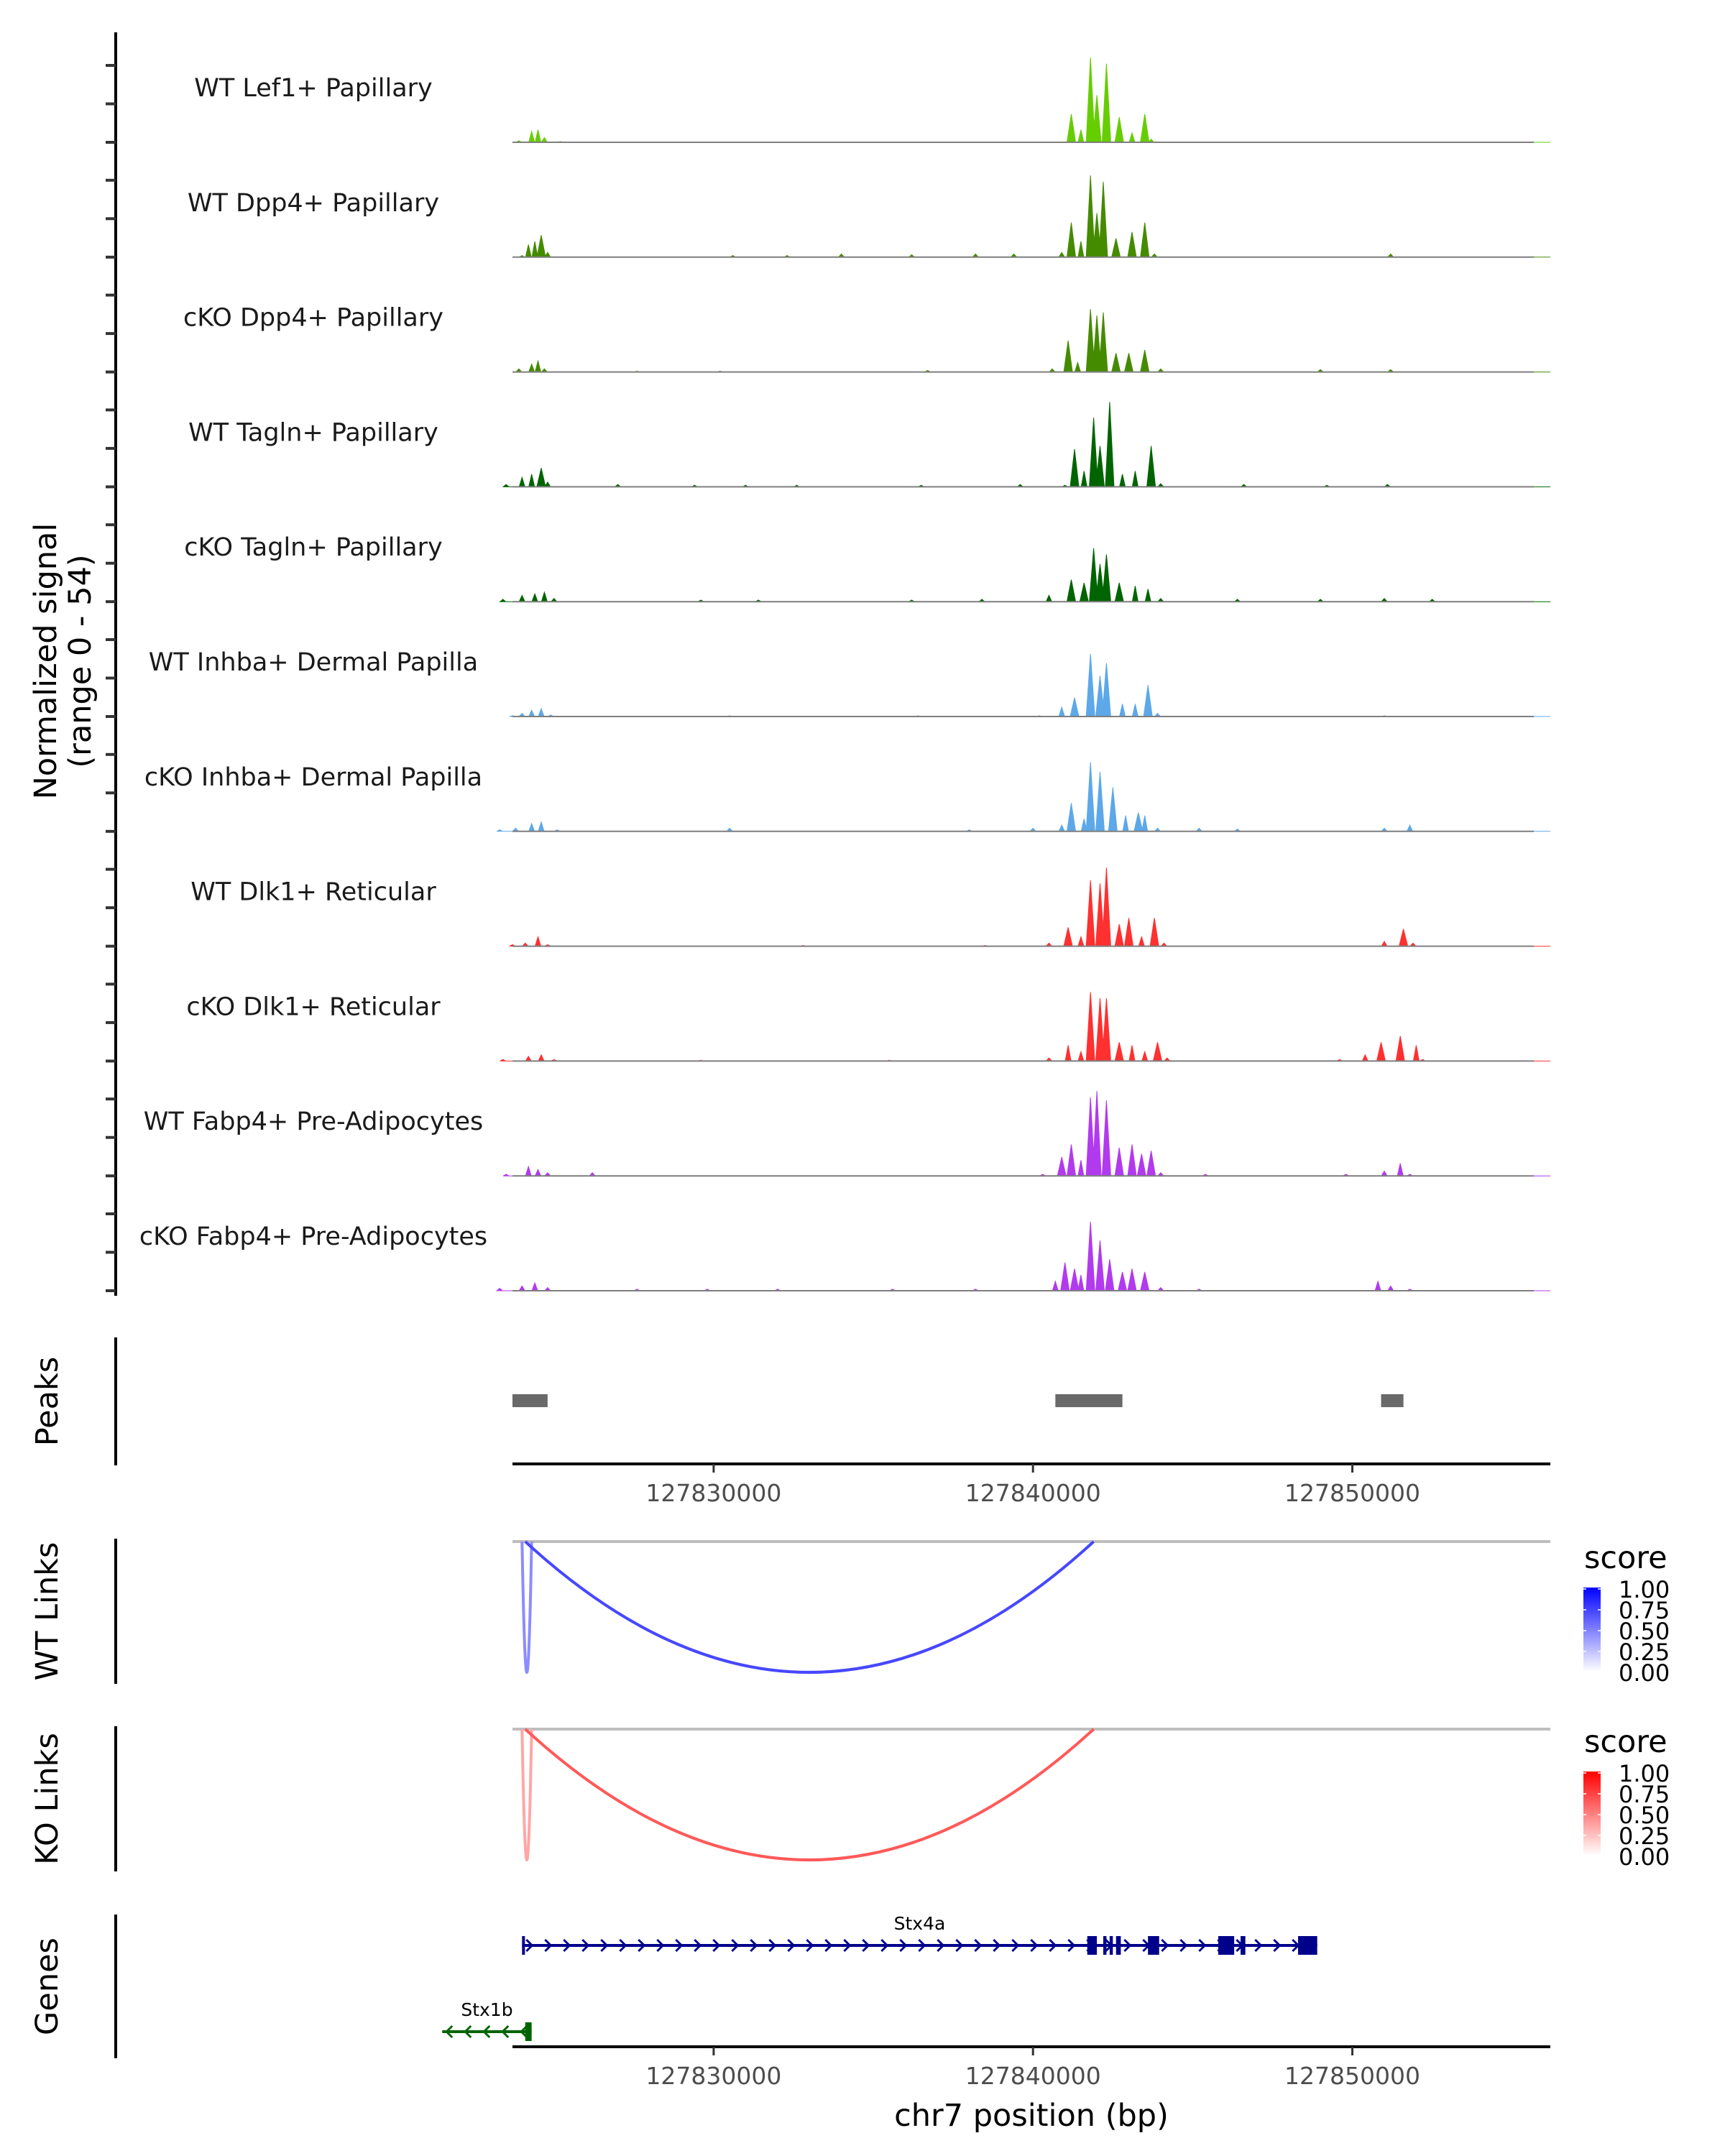  I want to click on ko-score-legend: score 1.000.750.500.250.00, so click(1626, 1798).